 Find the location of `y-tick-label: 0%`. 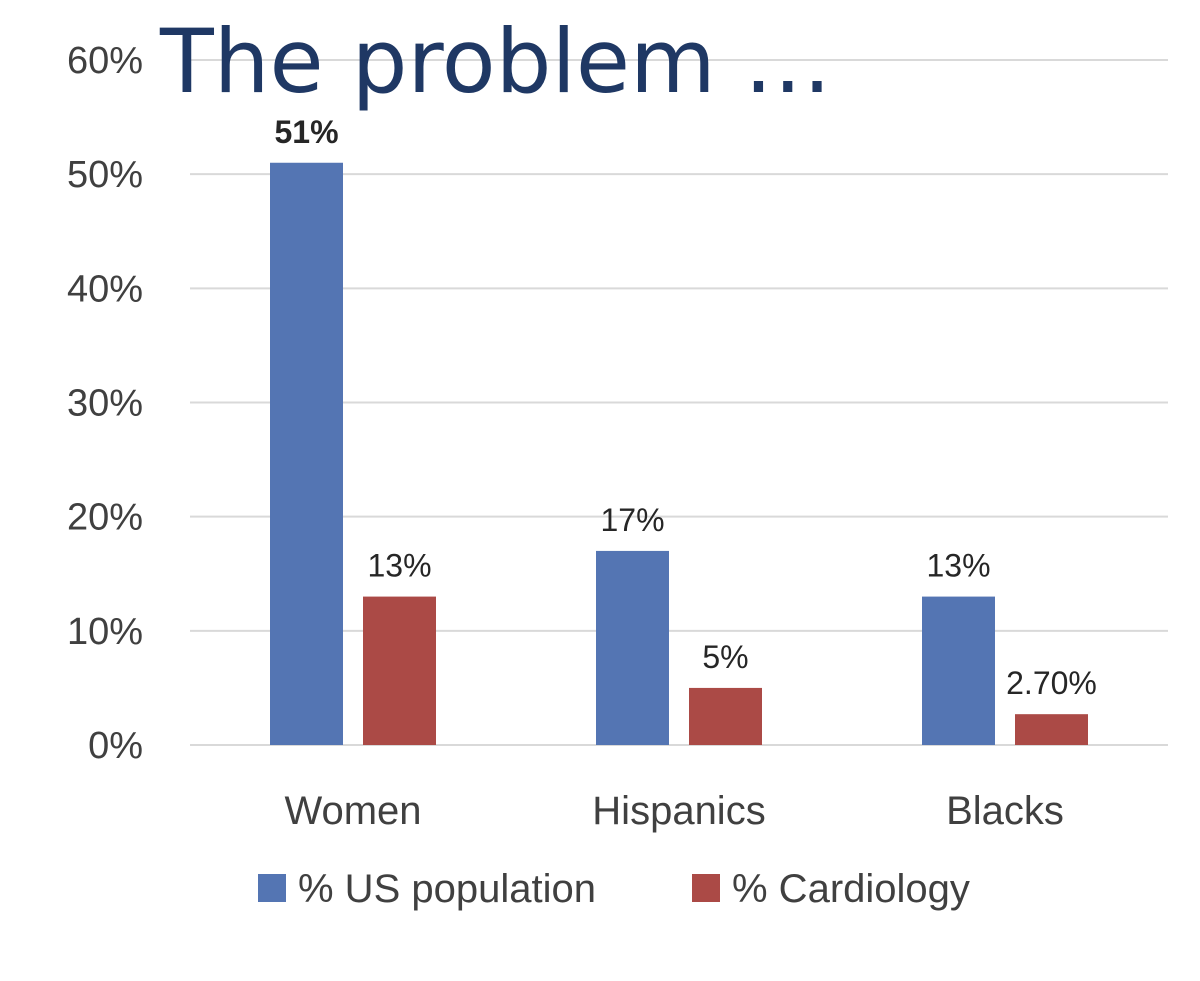

y-tick-label: 0% is located at coordinates (115, 746).